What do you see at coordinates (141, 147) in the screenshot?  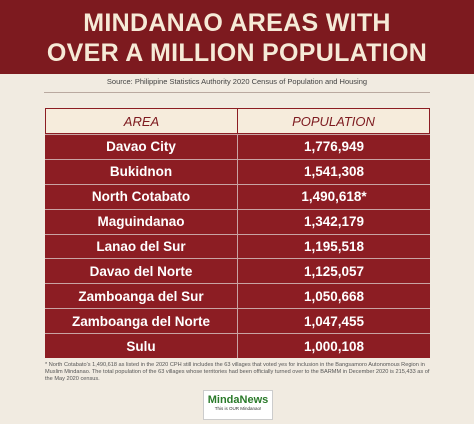 I see `area-cell: Davao City` at bounding box center [141, 147].